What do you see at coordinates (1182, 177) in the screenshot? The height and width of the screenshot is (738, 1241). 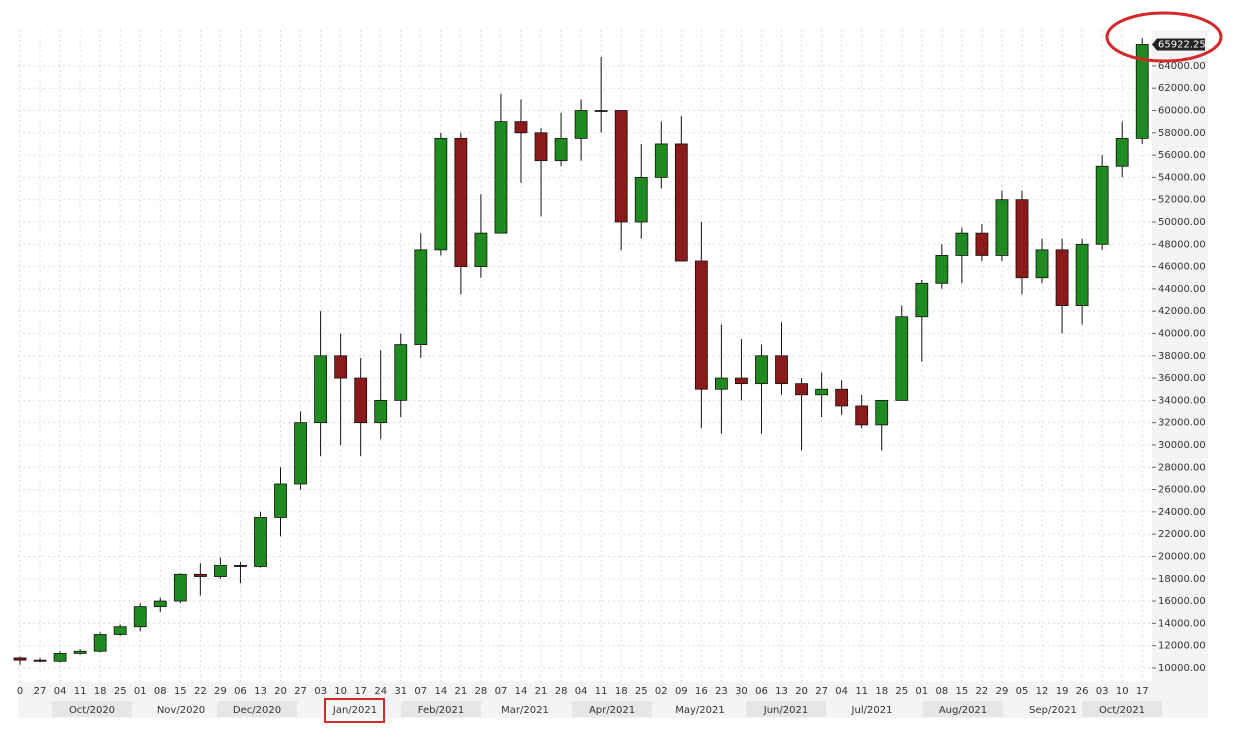 I see `y-tick-label: 54000.00` at bounding box center [1182, 177].